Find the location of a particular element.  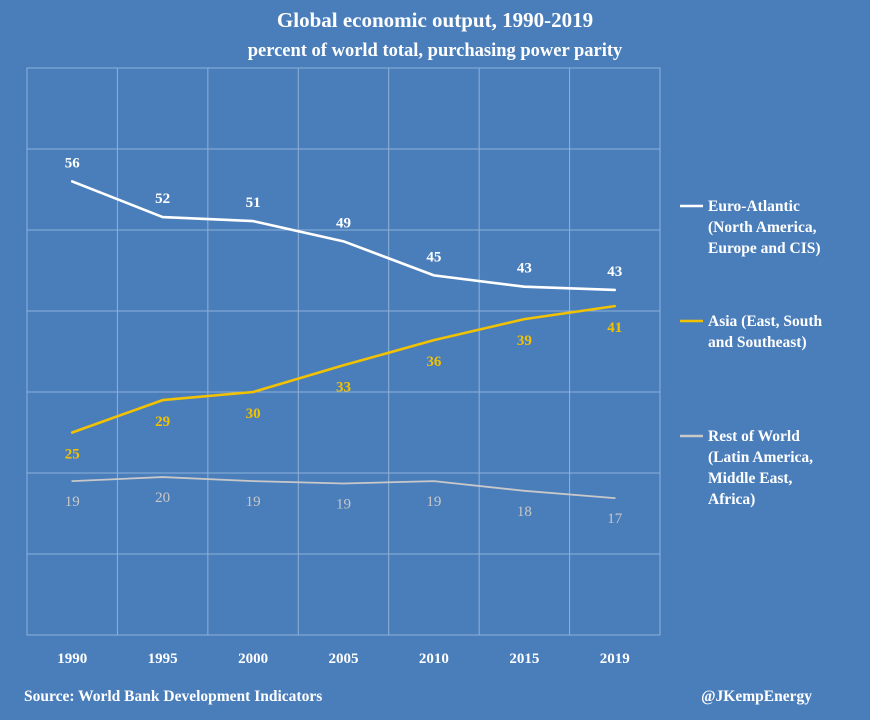

x-tick-label-2019: 2019 is located at coordinates (615, 659).